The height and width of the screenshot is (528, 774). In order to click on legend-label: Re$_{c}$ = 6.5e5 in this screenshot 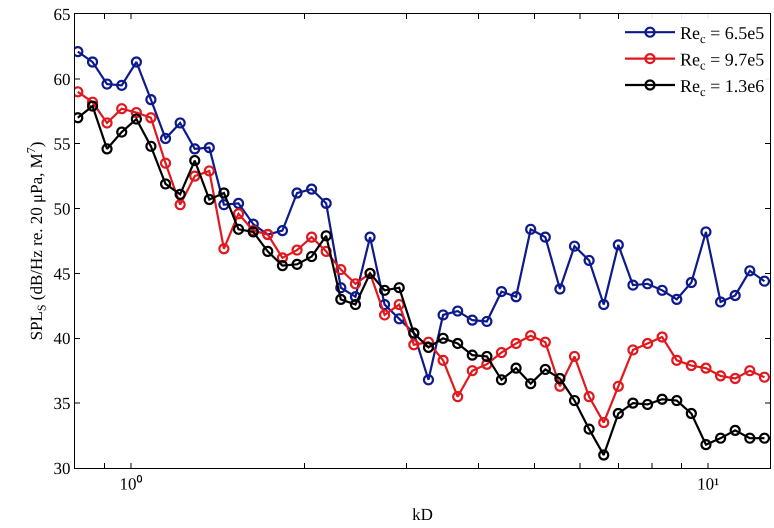, I will do `click(722, 34)`.